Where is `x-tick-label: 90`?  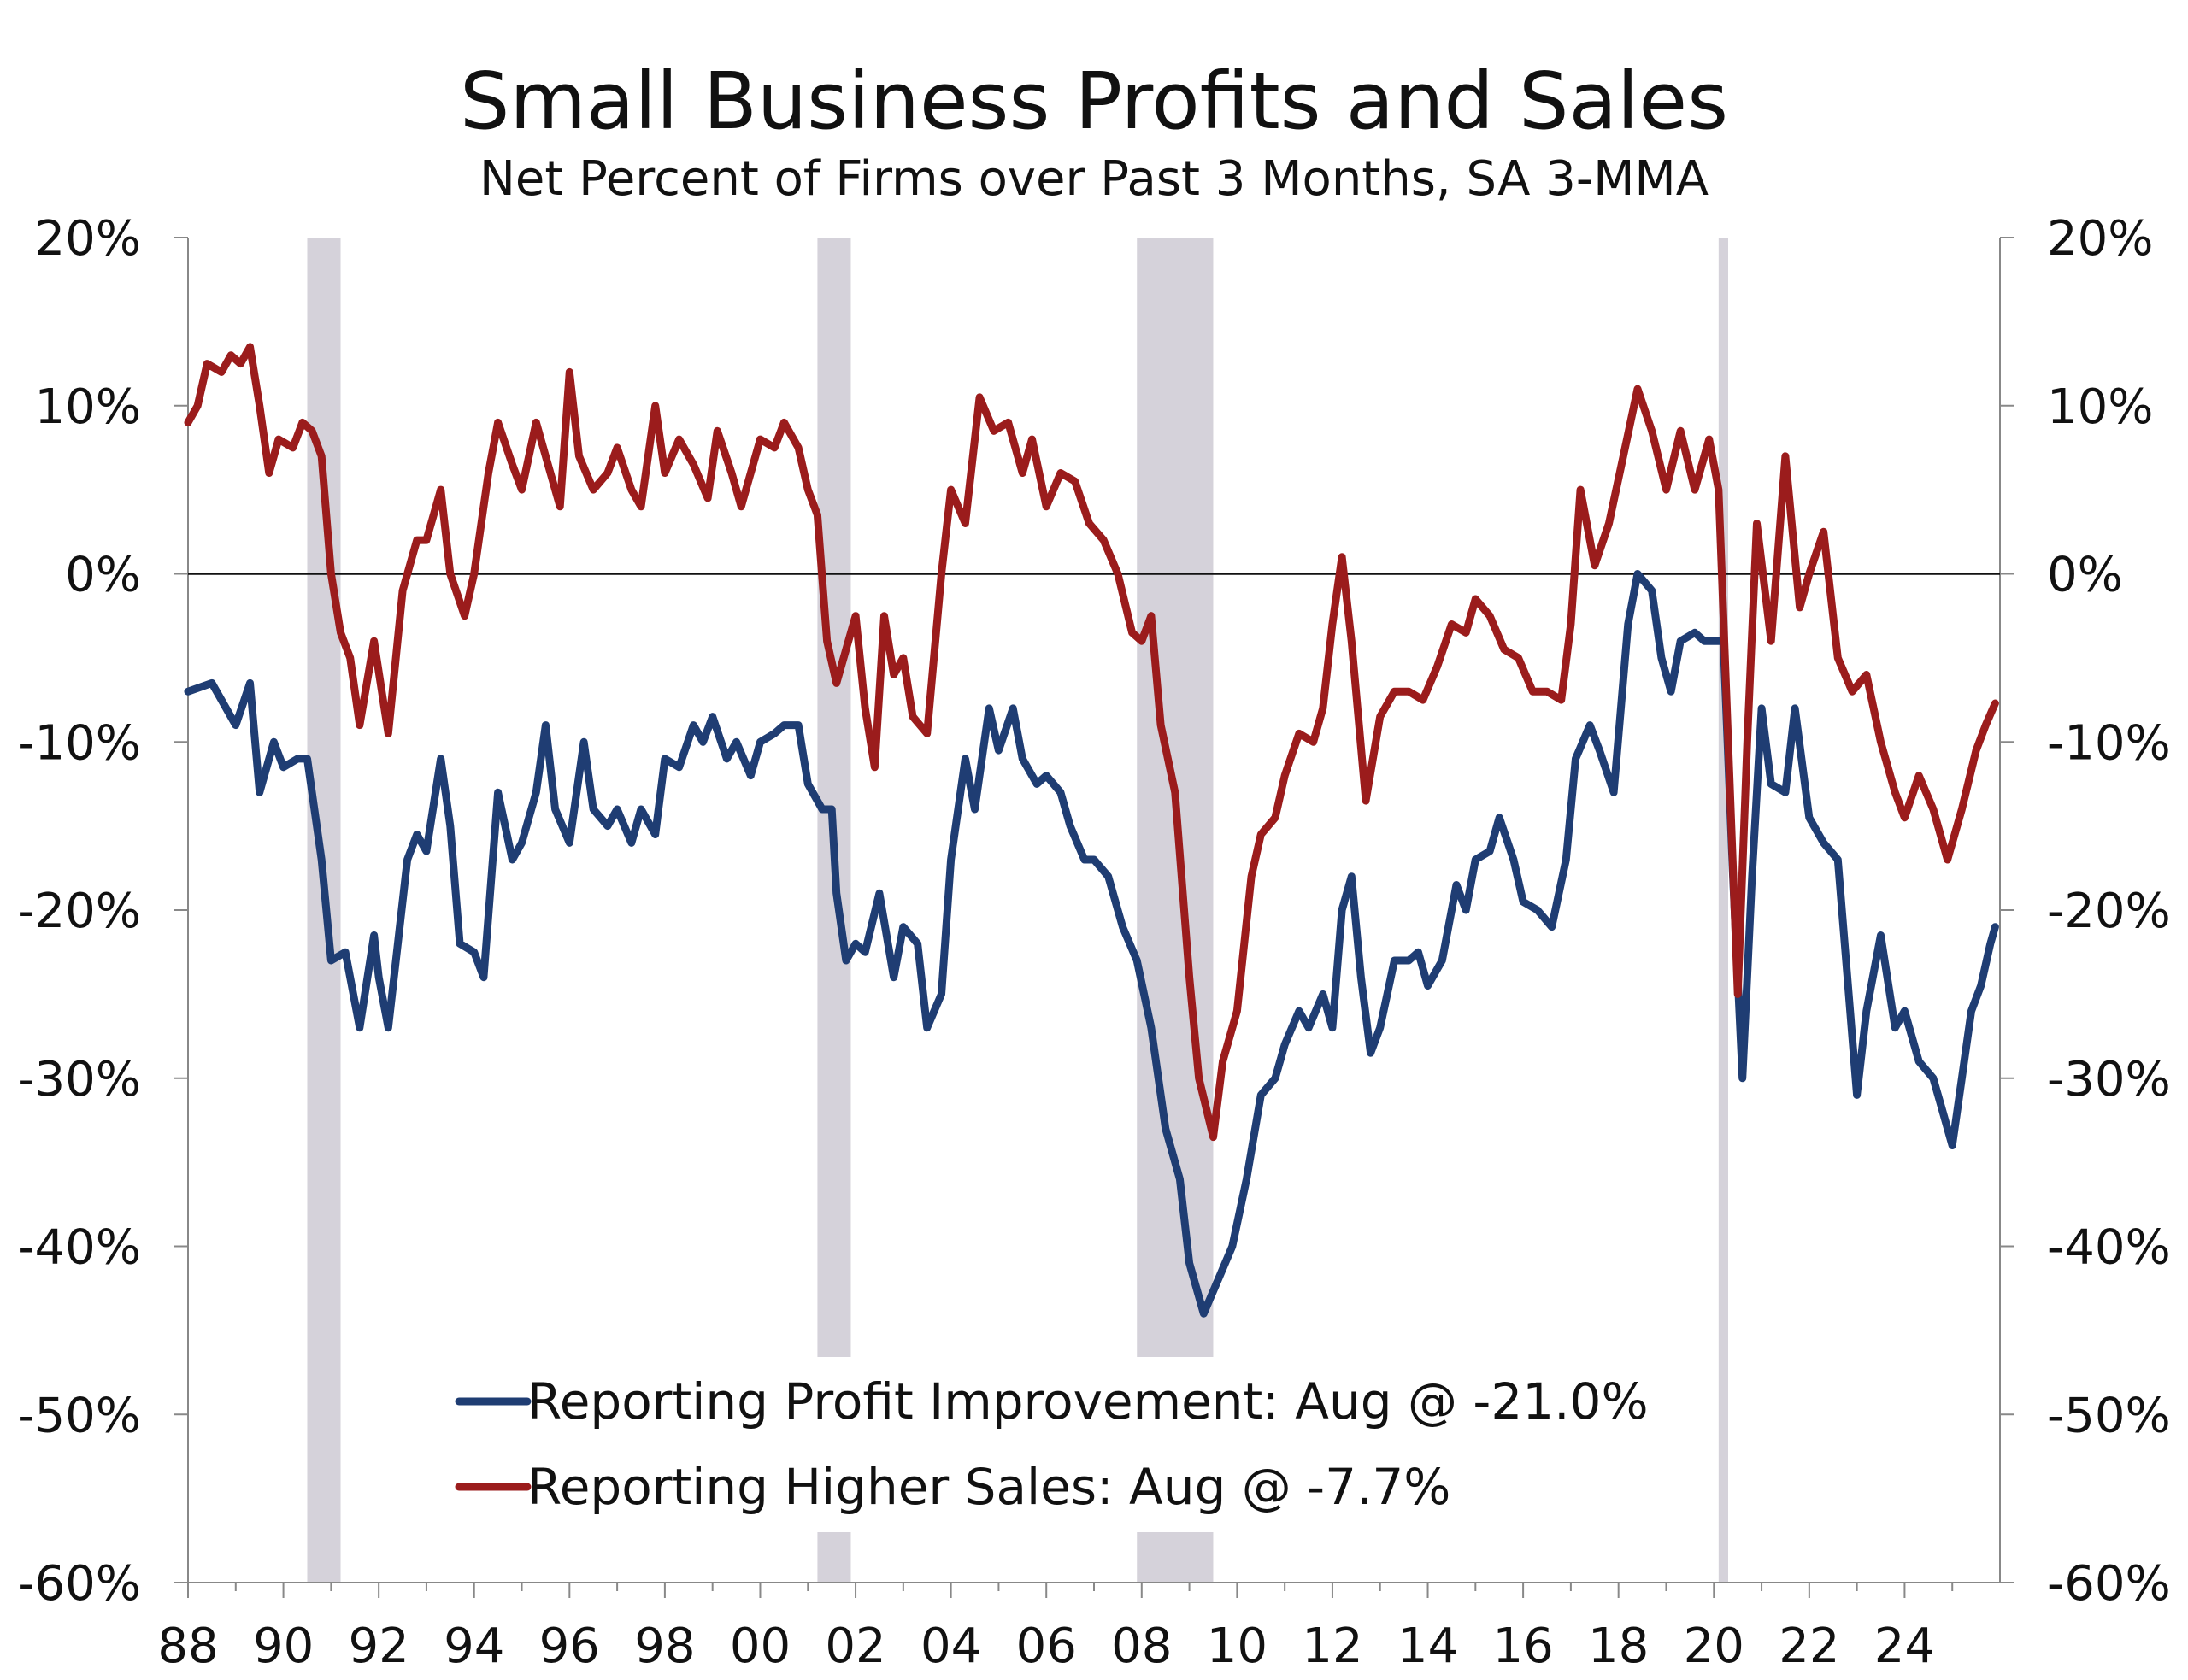 x-tick-label: 90 is located at coordinates (283, 1646).